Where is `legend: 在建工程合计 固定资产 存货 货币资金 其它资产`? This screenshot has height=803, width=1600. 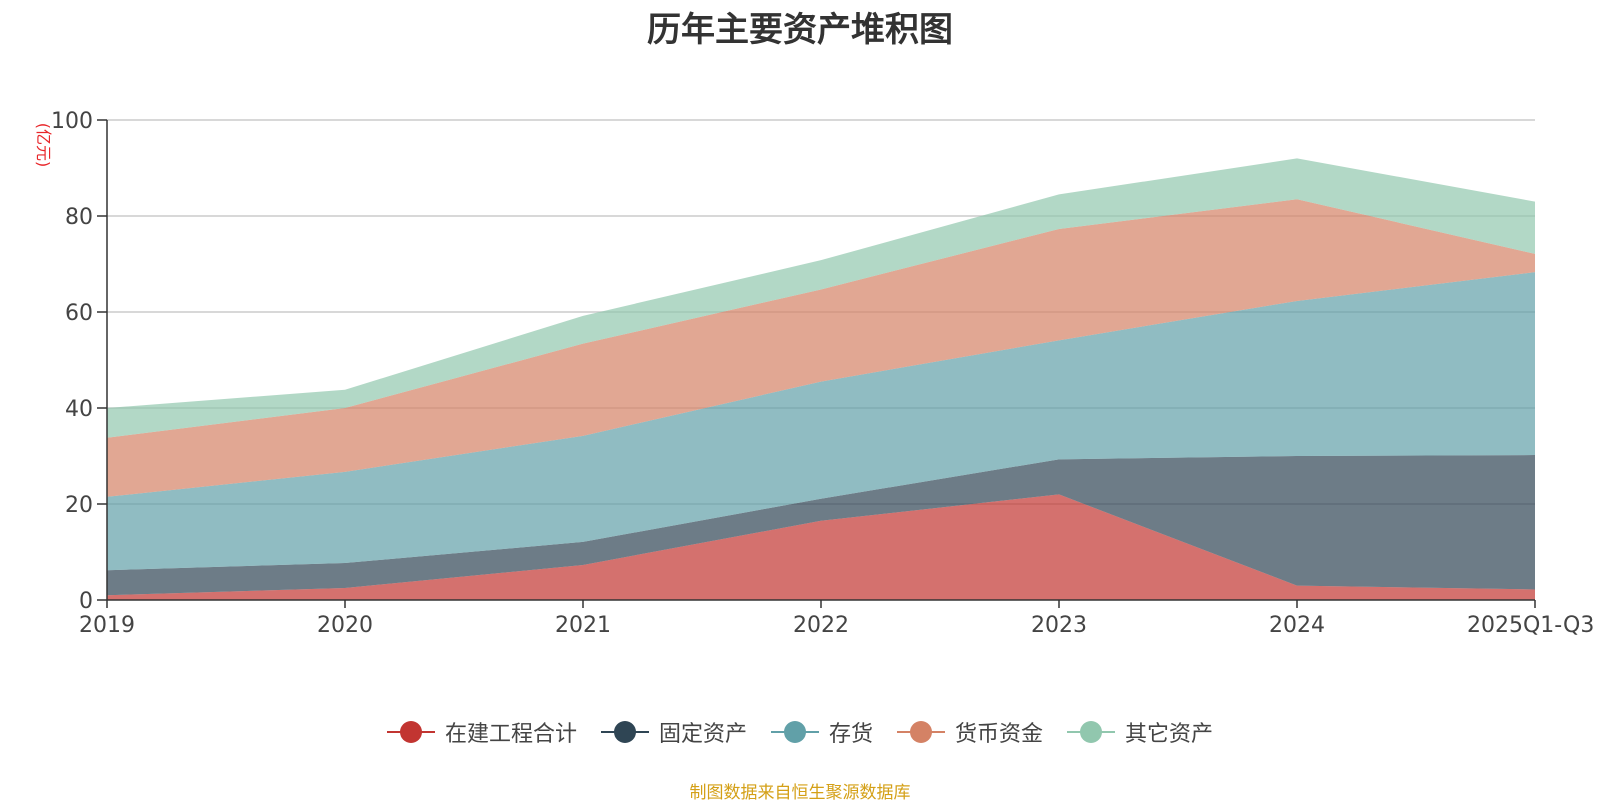
legend: 在建工程合计 固定资产 存货 货币资金 其它资产 is located at coordinates (800, 732).